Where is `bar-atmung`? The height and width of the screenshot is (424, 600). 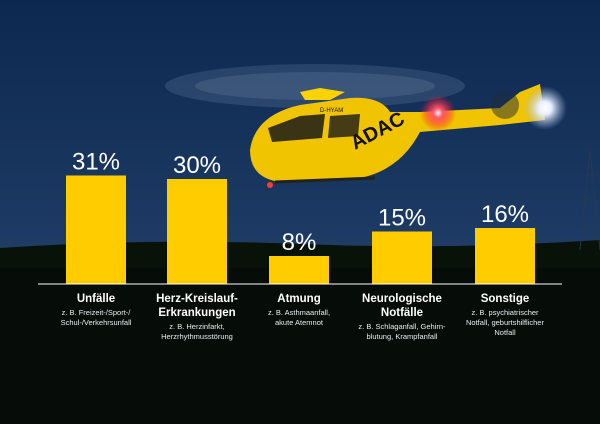 bar-atmung is located at coordinates (299, 270).